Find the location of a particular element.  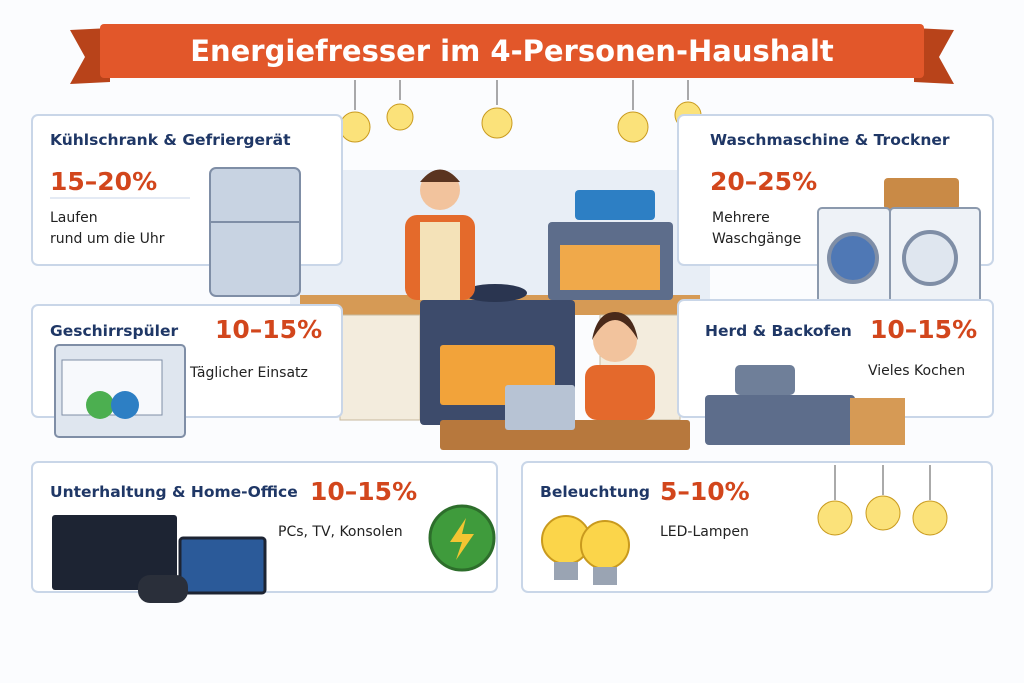

card-note: Laufen is located at coordinates (74, 218).